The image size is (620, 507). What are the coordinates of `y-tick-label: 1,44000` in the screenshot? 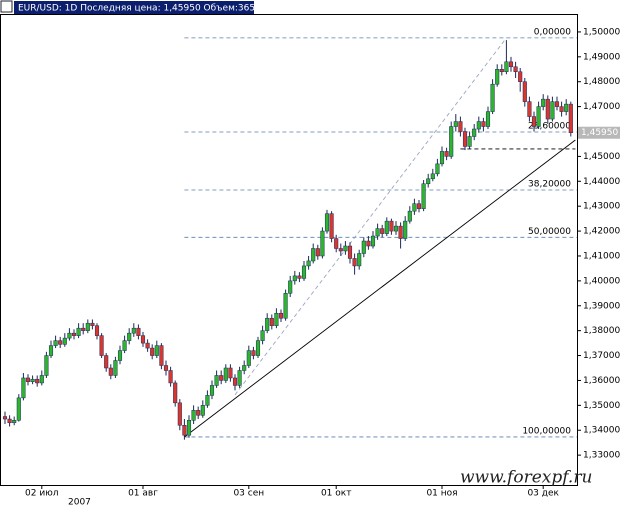 It's located at (601, 182).